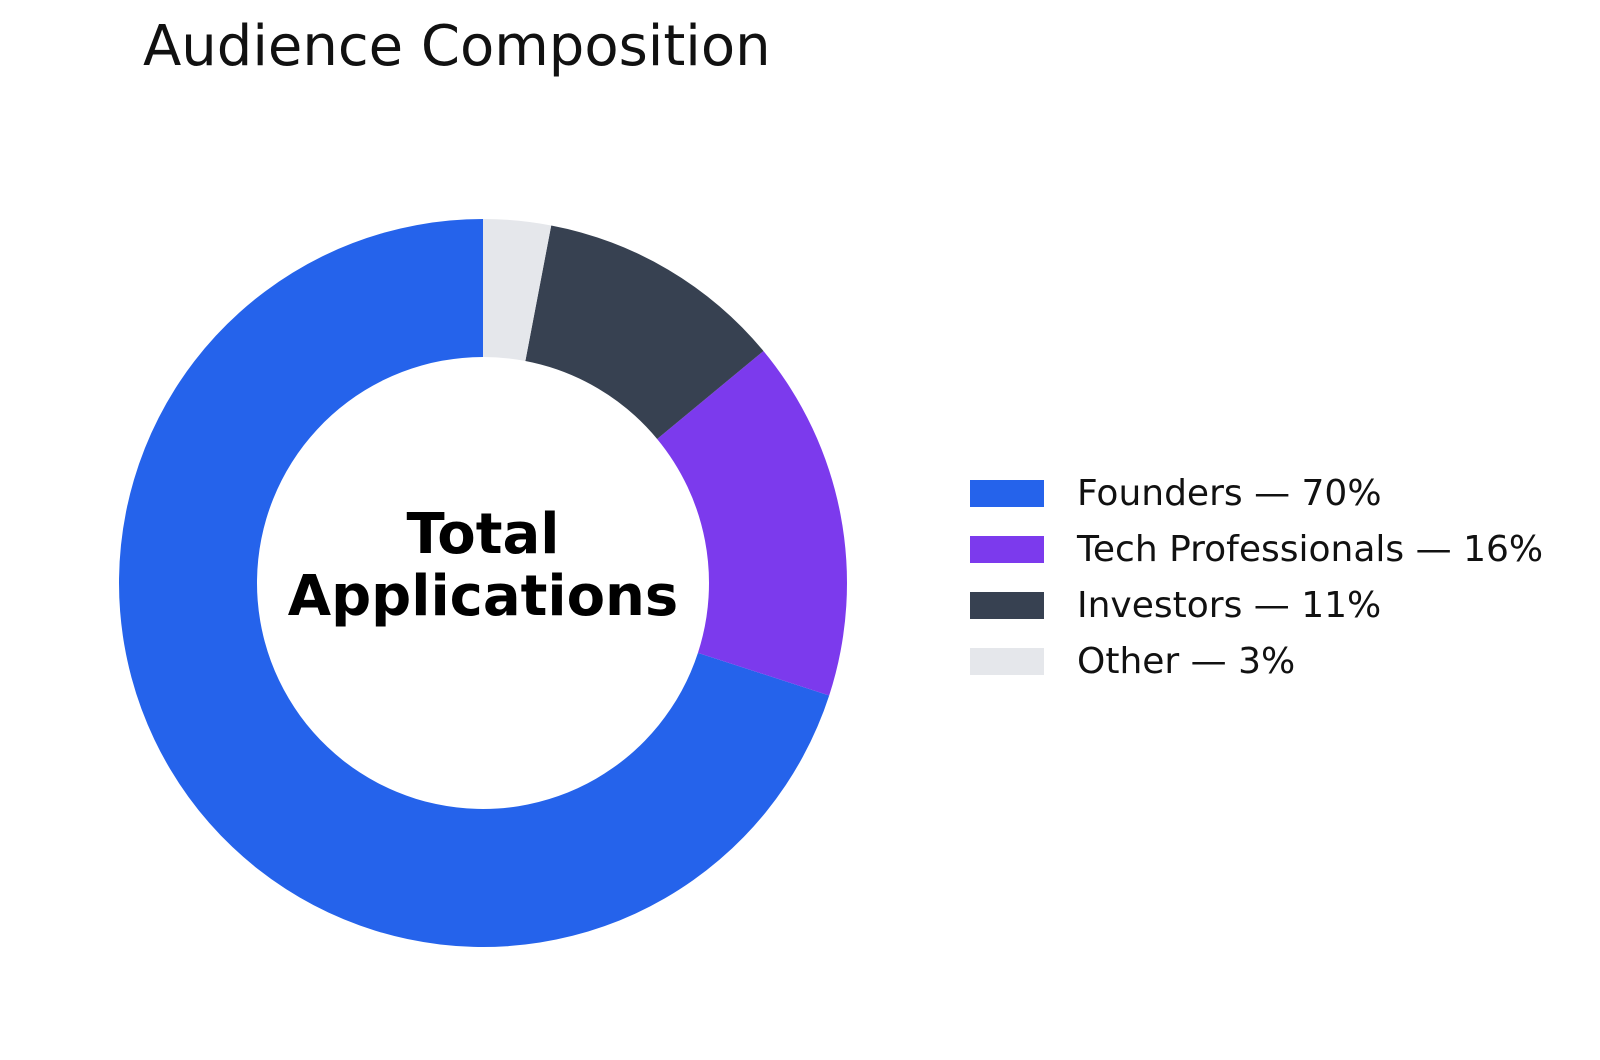 The height and width of the screenshot is (1060, 1600). I want to click on center-label-line-1: Total, so click(483, 534).